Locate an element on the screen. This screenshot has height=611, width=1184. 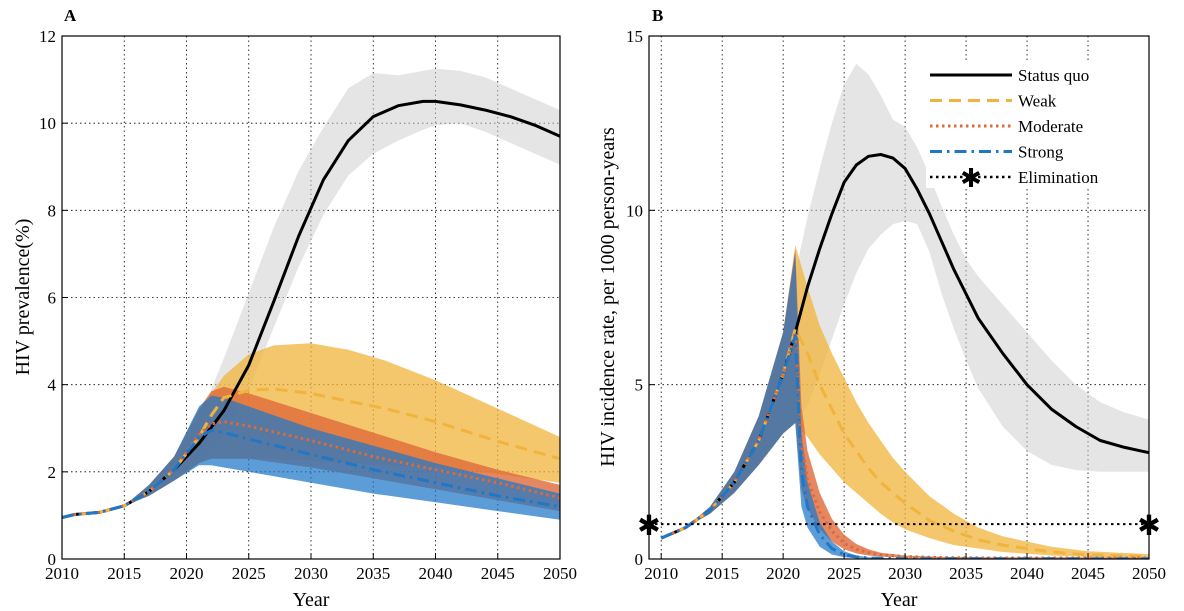
legend-label-moderate: Moderate is located at coordinates (1050, 126).